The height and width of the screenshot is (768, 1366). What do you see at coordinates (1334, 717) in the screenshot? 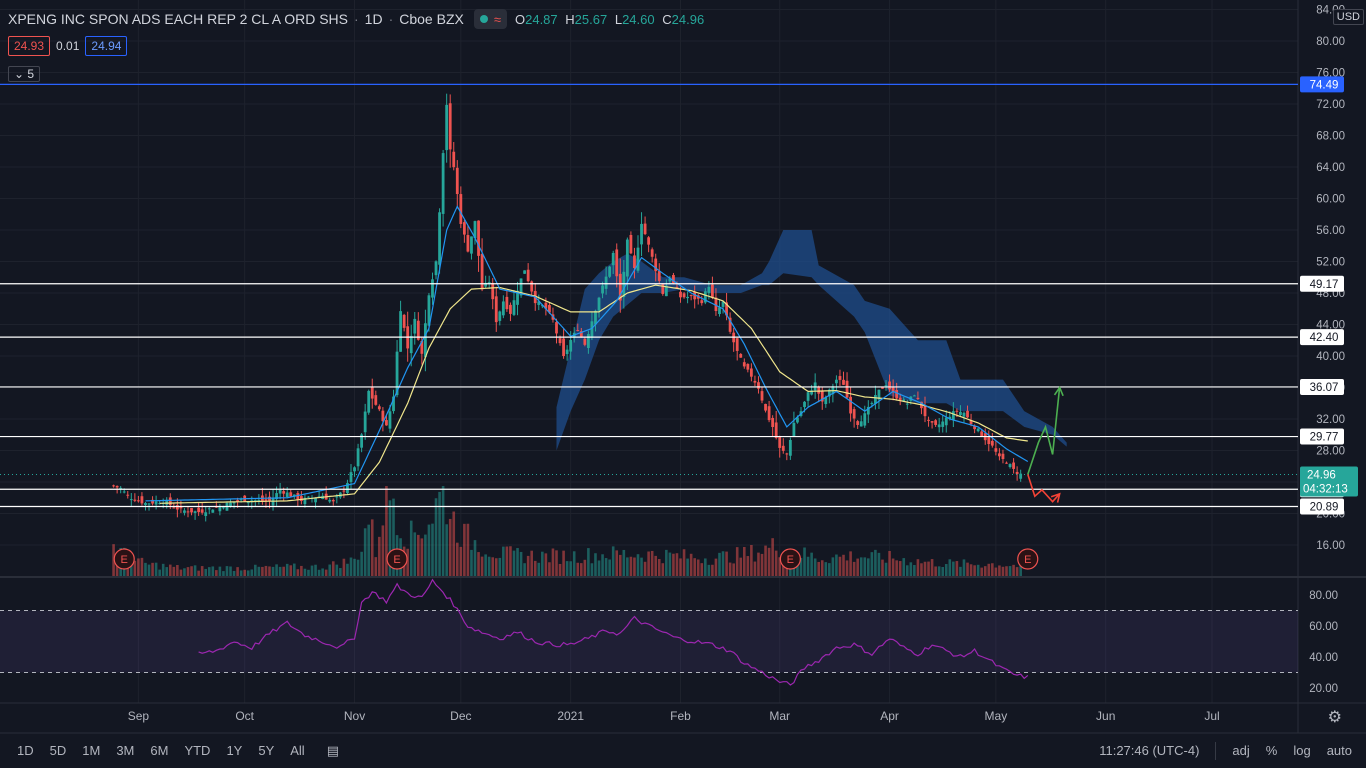
I see `gear-icon: ⚙` at bounding box center [1334, 717].